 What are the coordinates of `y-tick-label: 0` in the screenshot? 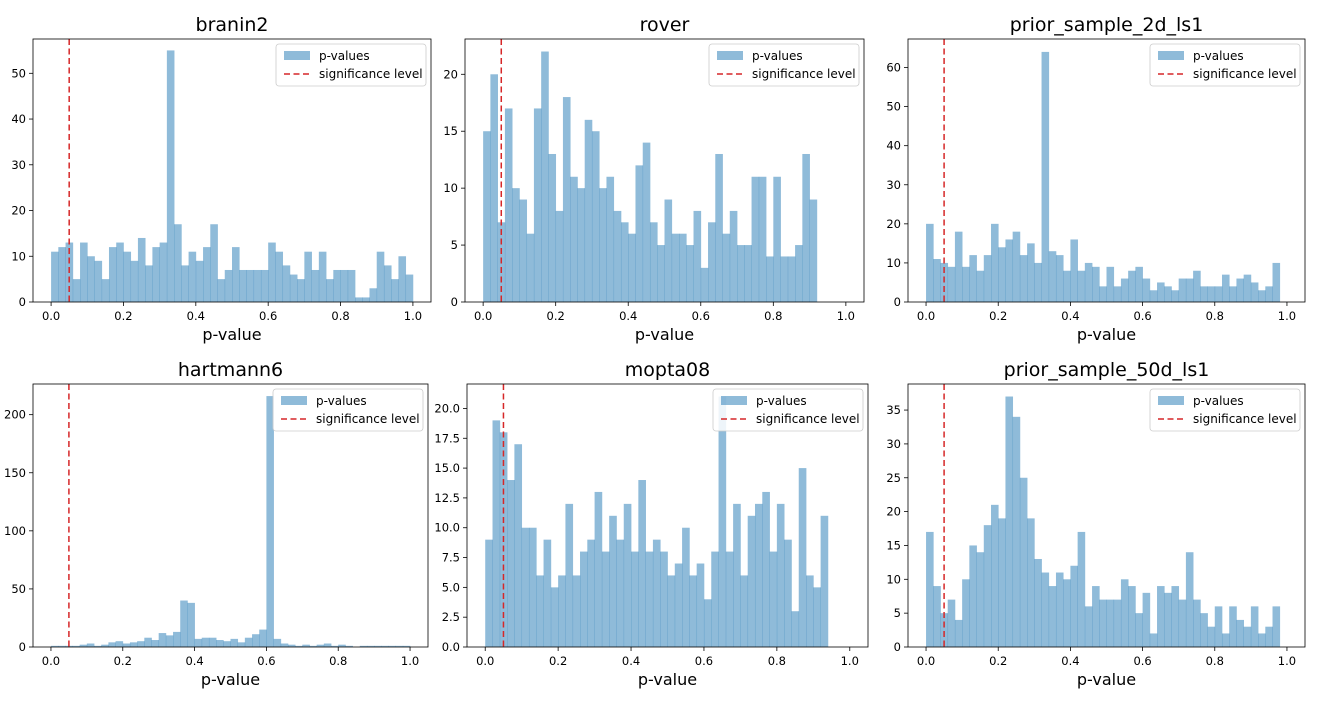 It's located at (897, 647).